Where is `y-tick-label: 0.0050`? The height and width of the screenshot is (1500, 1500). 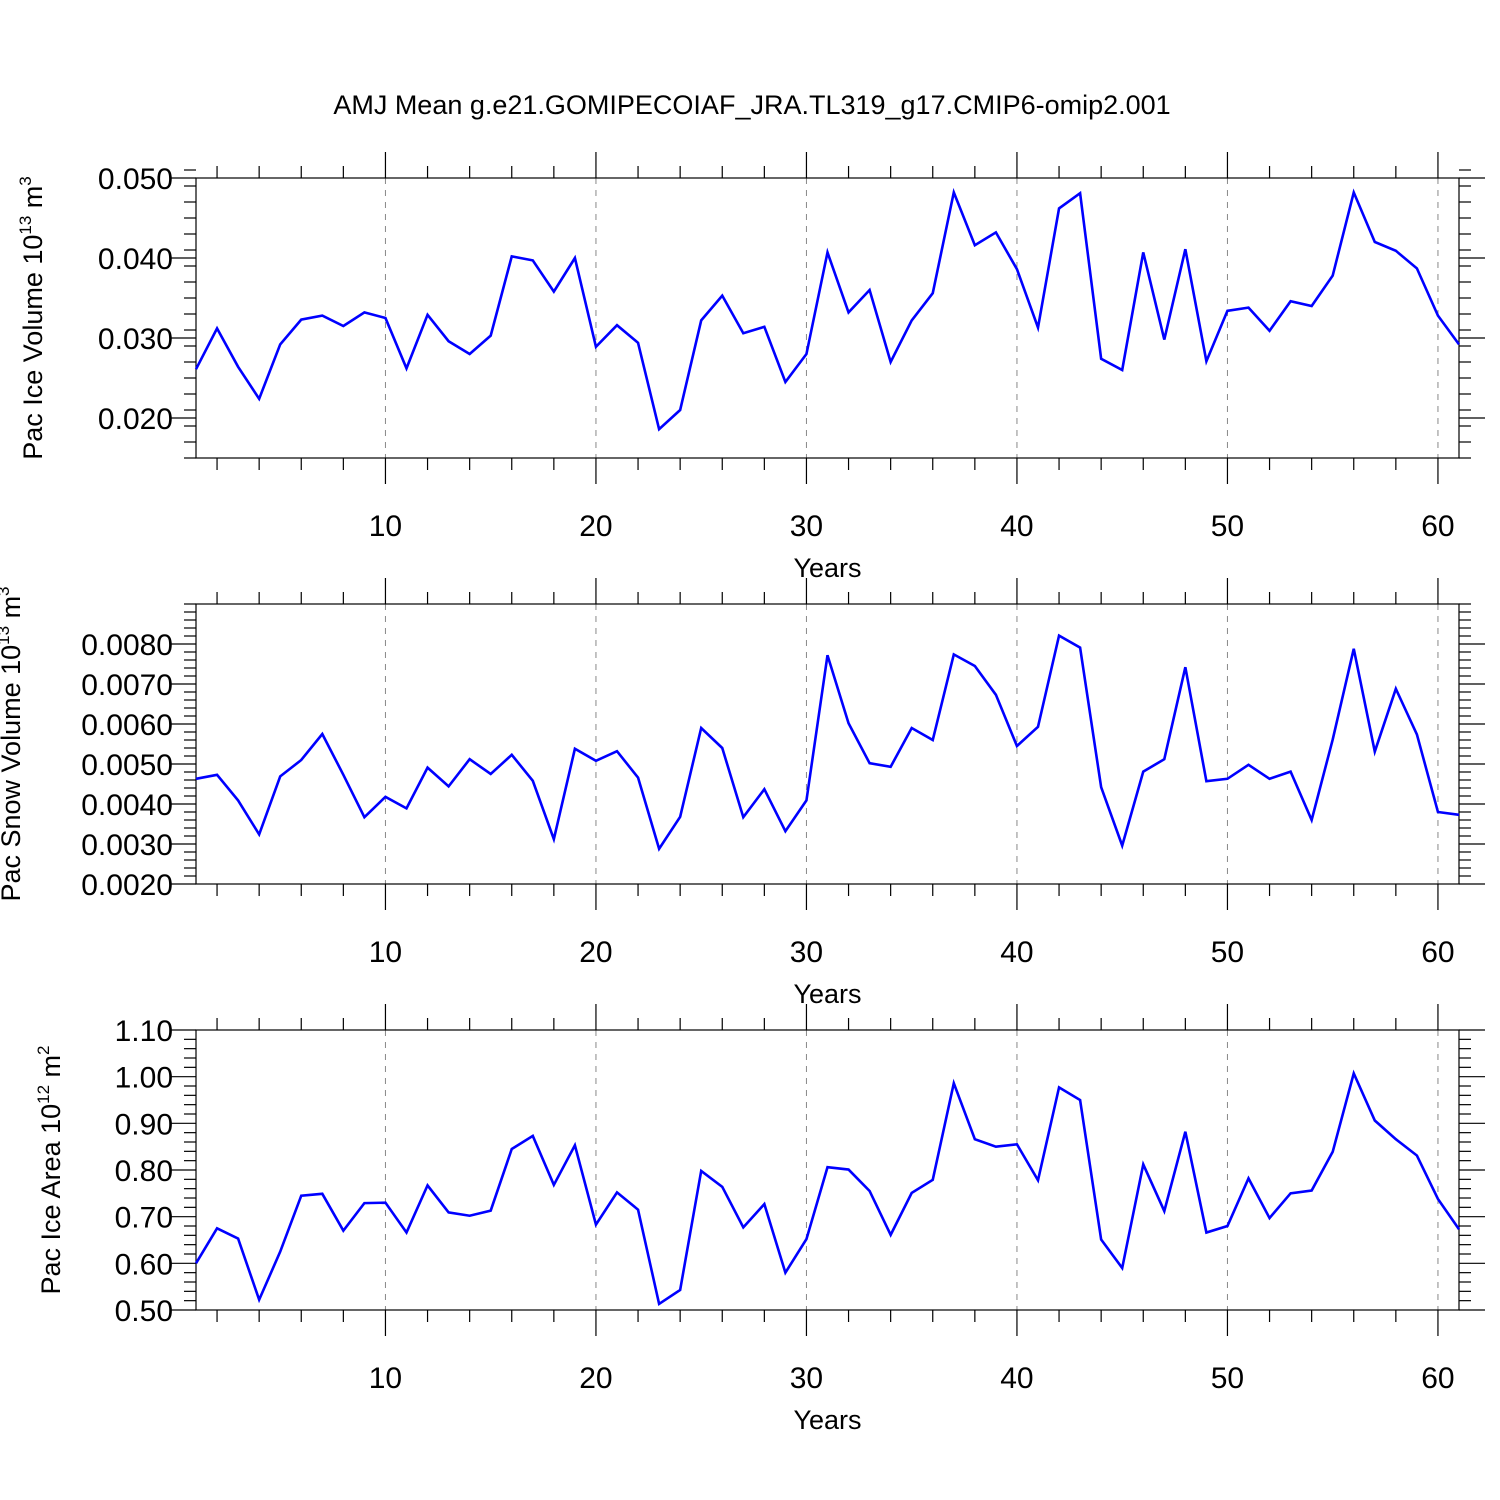 y-tick-label: 0.0050 is located at coordinates (127, 765).